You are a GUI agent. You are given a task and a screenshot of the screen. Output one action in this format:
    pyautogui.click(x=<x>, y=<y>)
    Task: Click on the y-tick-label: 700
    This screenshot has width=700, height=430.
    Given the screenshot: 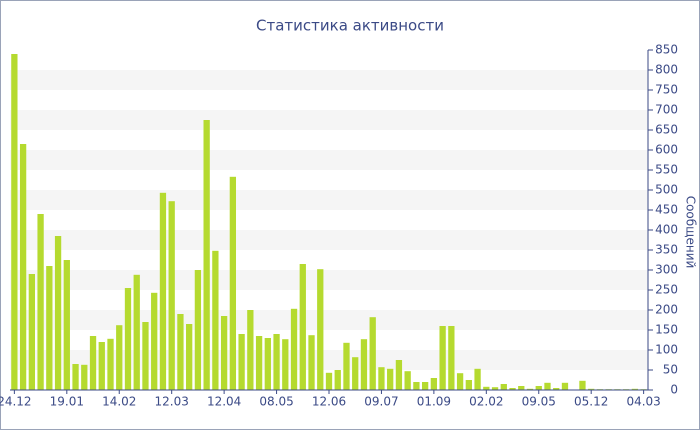 What is the action you would take?
    pyautogui.click(x=666, y=110)
    